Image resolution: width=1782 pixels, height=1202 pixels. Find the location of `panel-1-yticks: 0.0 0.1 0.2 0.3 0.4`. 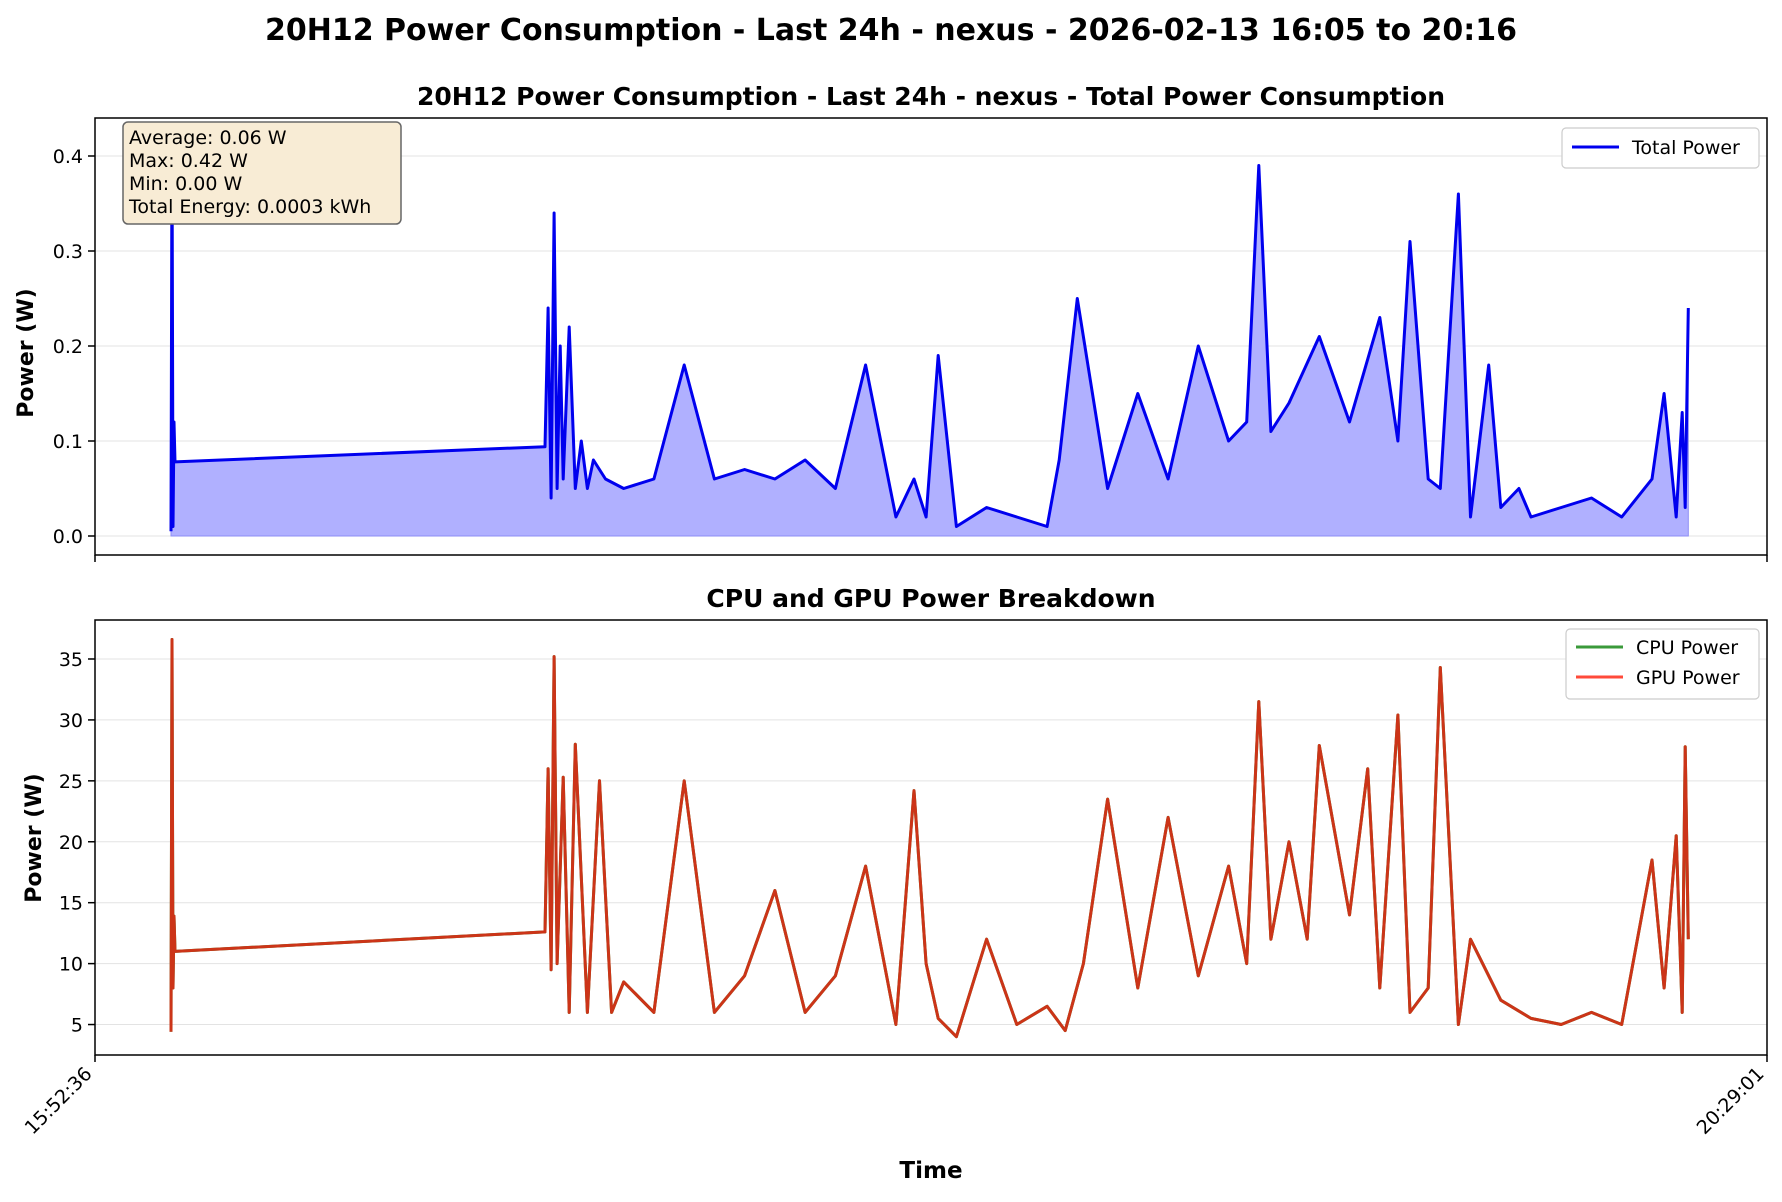

panel-1-yticks: 0.0 0.1 0.2 0.3 0.4 is located at coordinates (74, 347).